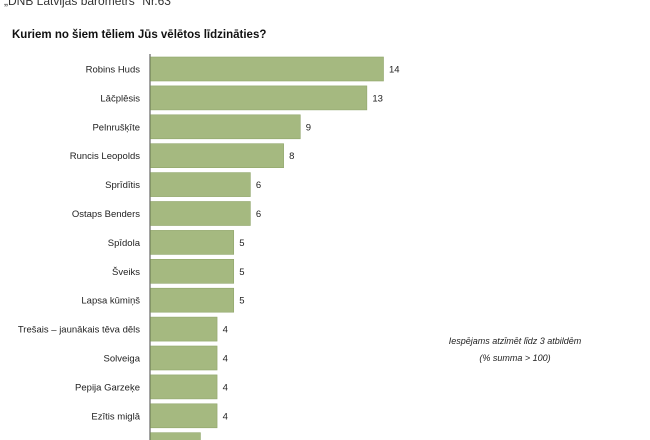  Describe the element at coordinates (394, 70) in the screenshot. I see `value-label: 14` at that location.